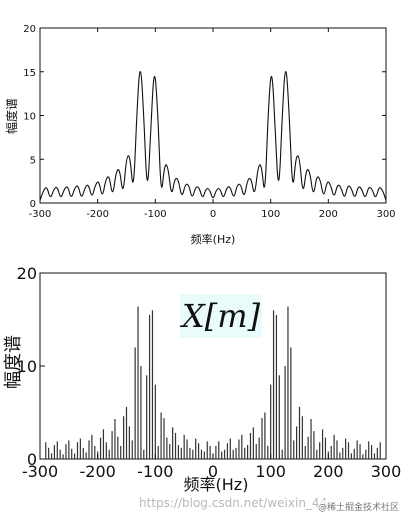 The width and height of the screenshot is (409, 525). What do you see at coordinates (270, 214) in the screenshot?
I see `top-chart-x-tick-label: 100` at bounding box center [270, 214].